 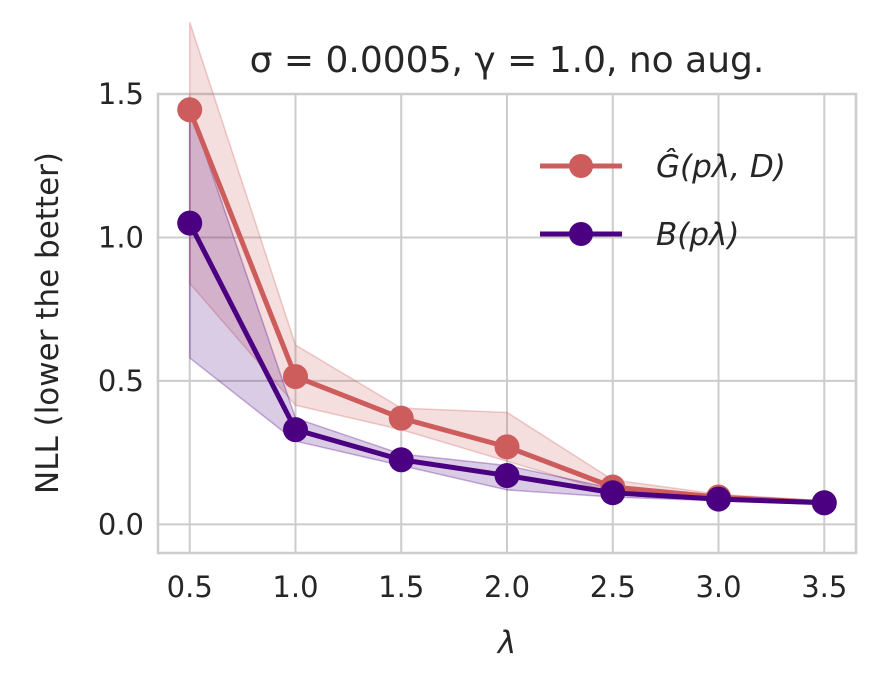 What do you see at coordinates (613, 587) in the screenshot?
I see `x-tick-label: 2.5` at bounding box center [613, 587].